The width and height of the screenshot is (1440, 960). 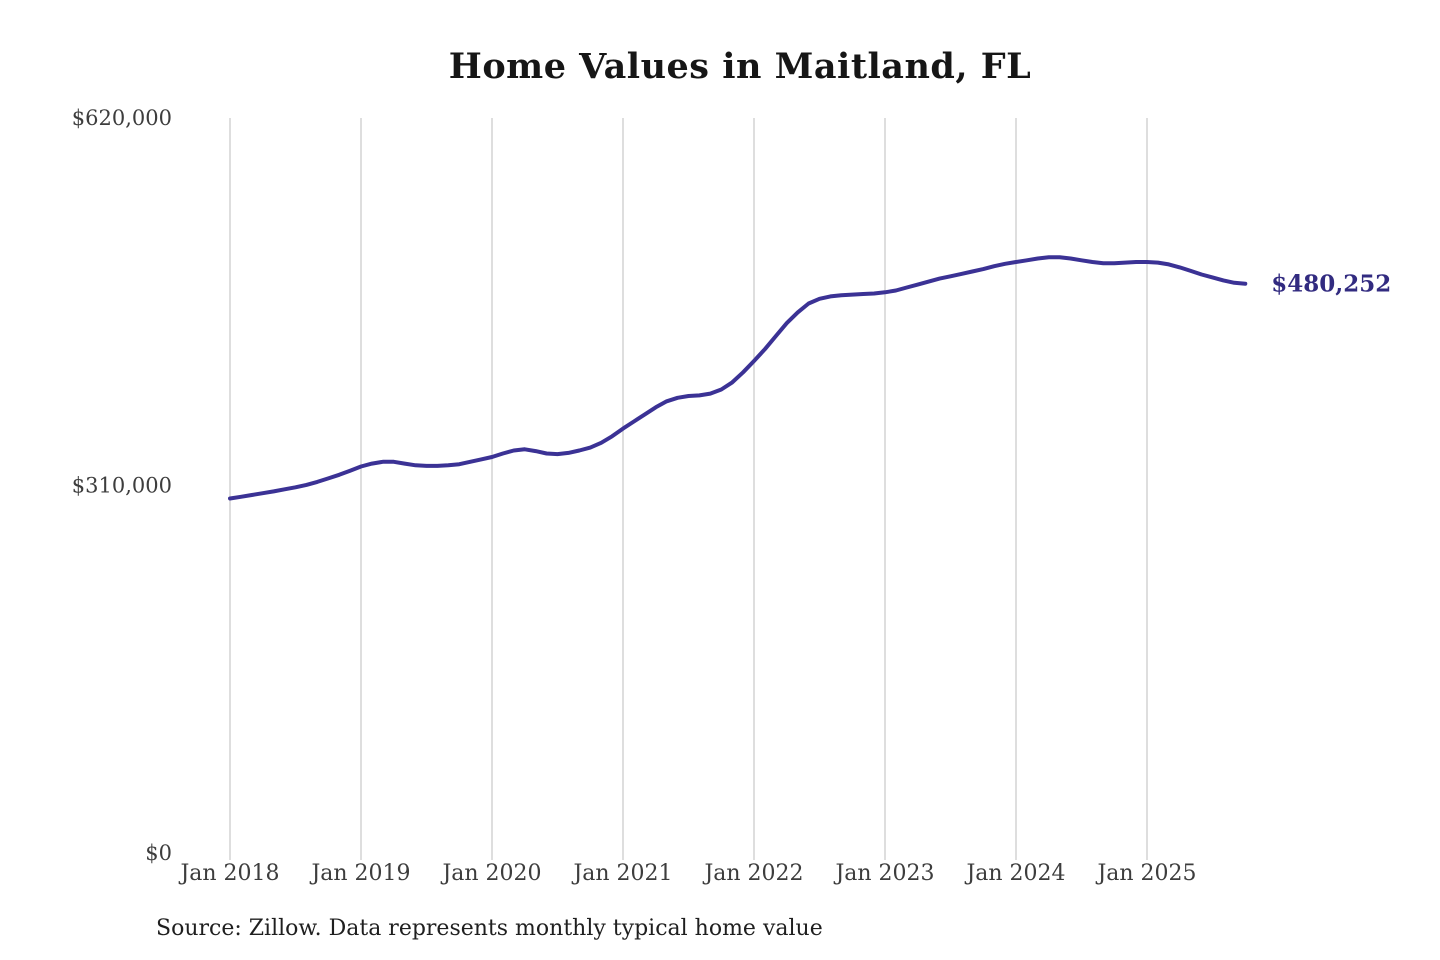 I want to click on x-tick-label: Jan 2021, so click(x=621, y=873).